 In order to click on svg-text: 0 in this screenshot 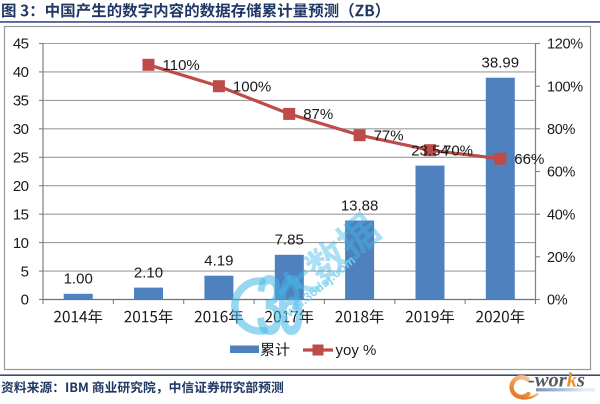, I will do `click(25, 300)`.